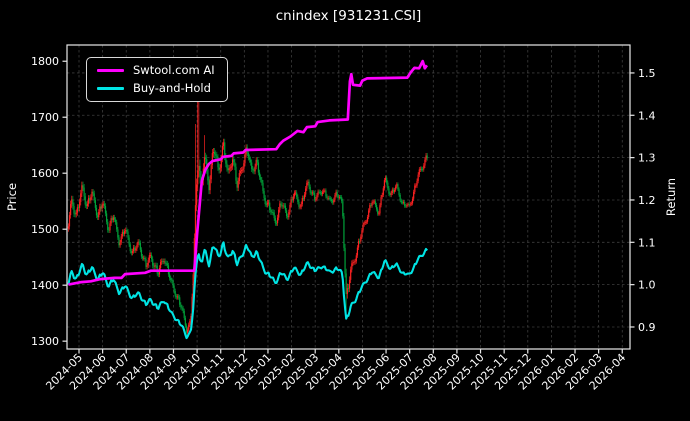  Describe the element at coordinates (45, 117) in the screenshot. I see `y-left-tick-label: 1700` at that location.